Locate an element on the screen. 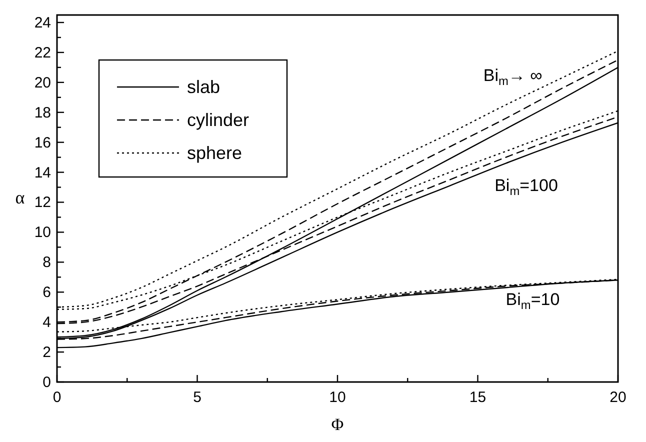 This screenshot has width=646, height=442. y-tick-label: 0 is located at coordinates (46, 382).